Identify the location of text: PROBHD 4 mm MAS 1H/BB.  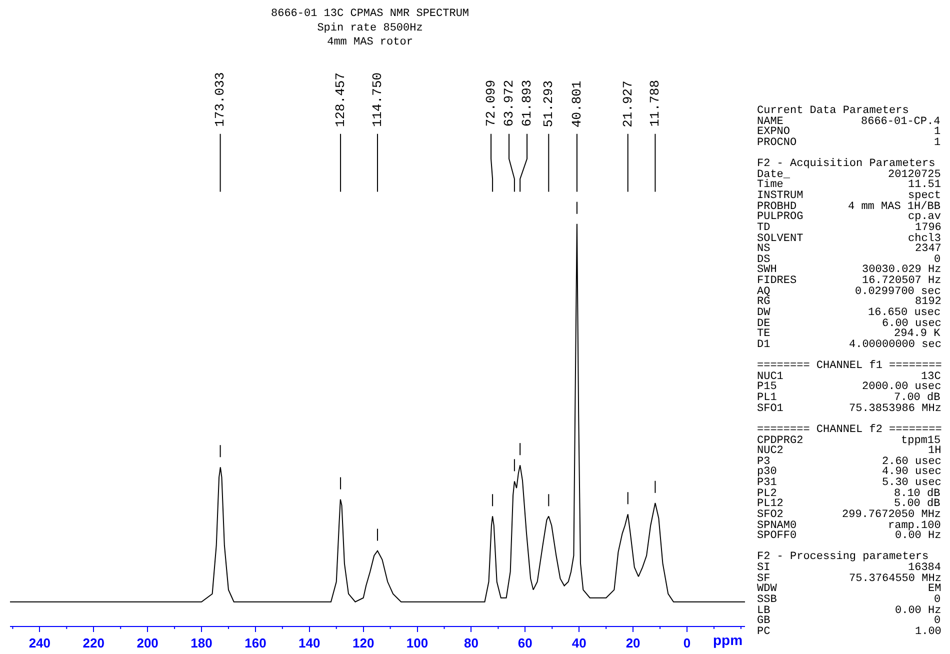
(848, 207).